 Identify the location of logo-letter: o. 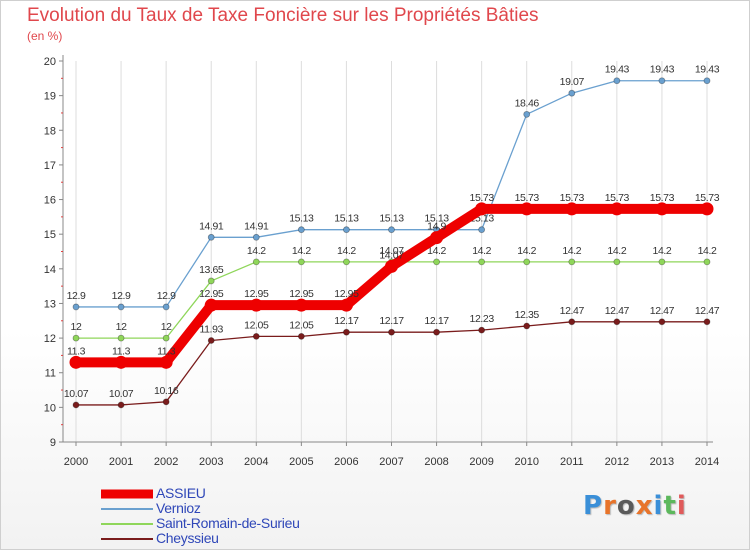
(626, 506).